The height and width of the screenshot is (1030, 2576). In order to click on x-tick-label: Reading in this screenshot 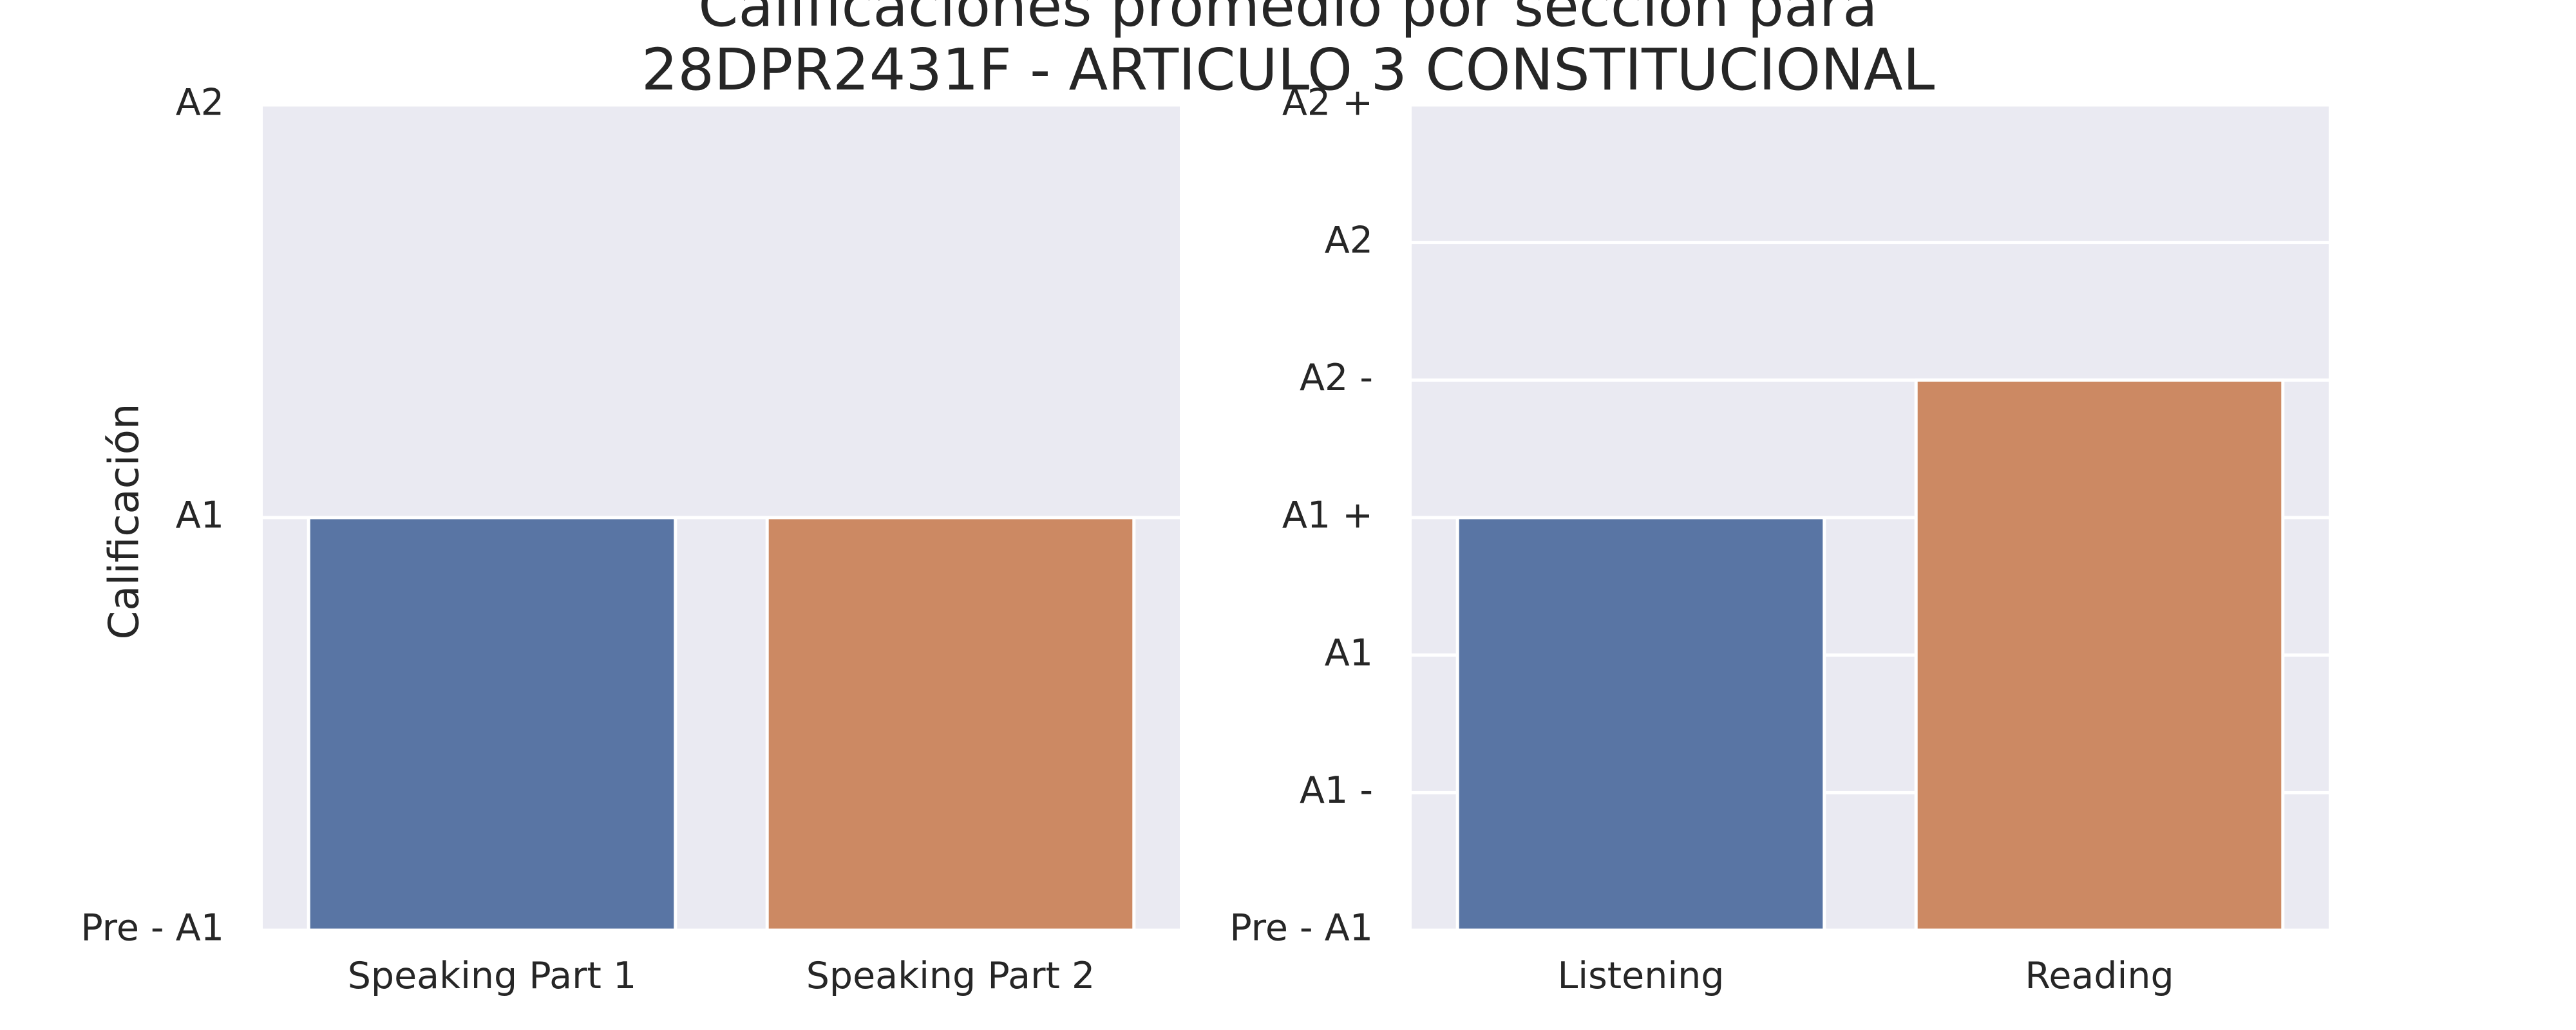, I will do `click(2099, 976)`.